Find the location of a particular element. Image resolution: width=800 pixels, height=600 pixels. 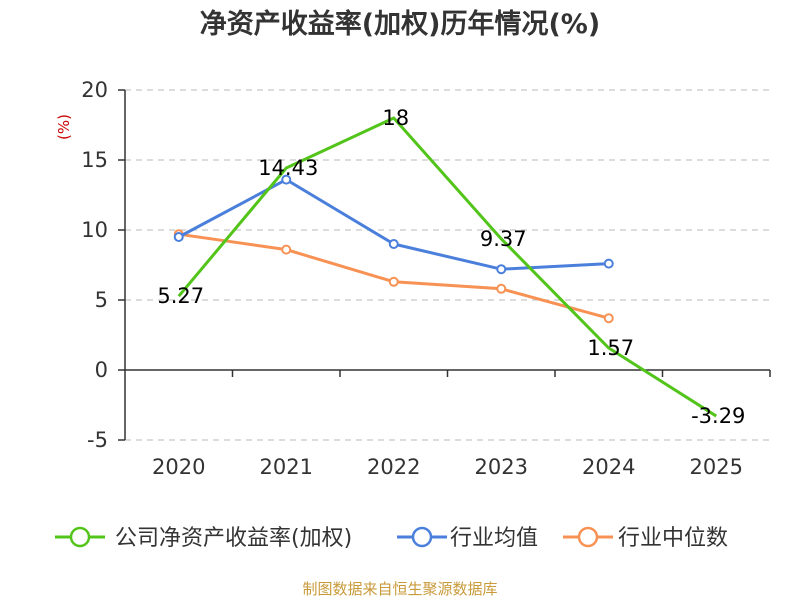

y-tick-label: 10 is located at coordinates (94, 230).